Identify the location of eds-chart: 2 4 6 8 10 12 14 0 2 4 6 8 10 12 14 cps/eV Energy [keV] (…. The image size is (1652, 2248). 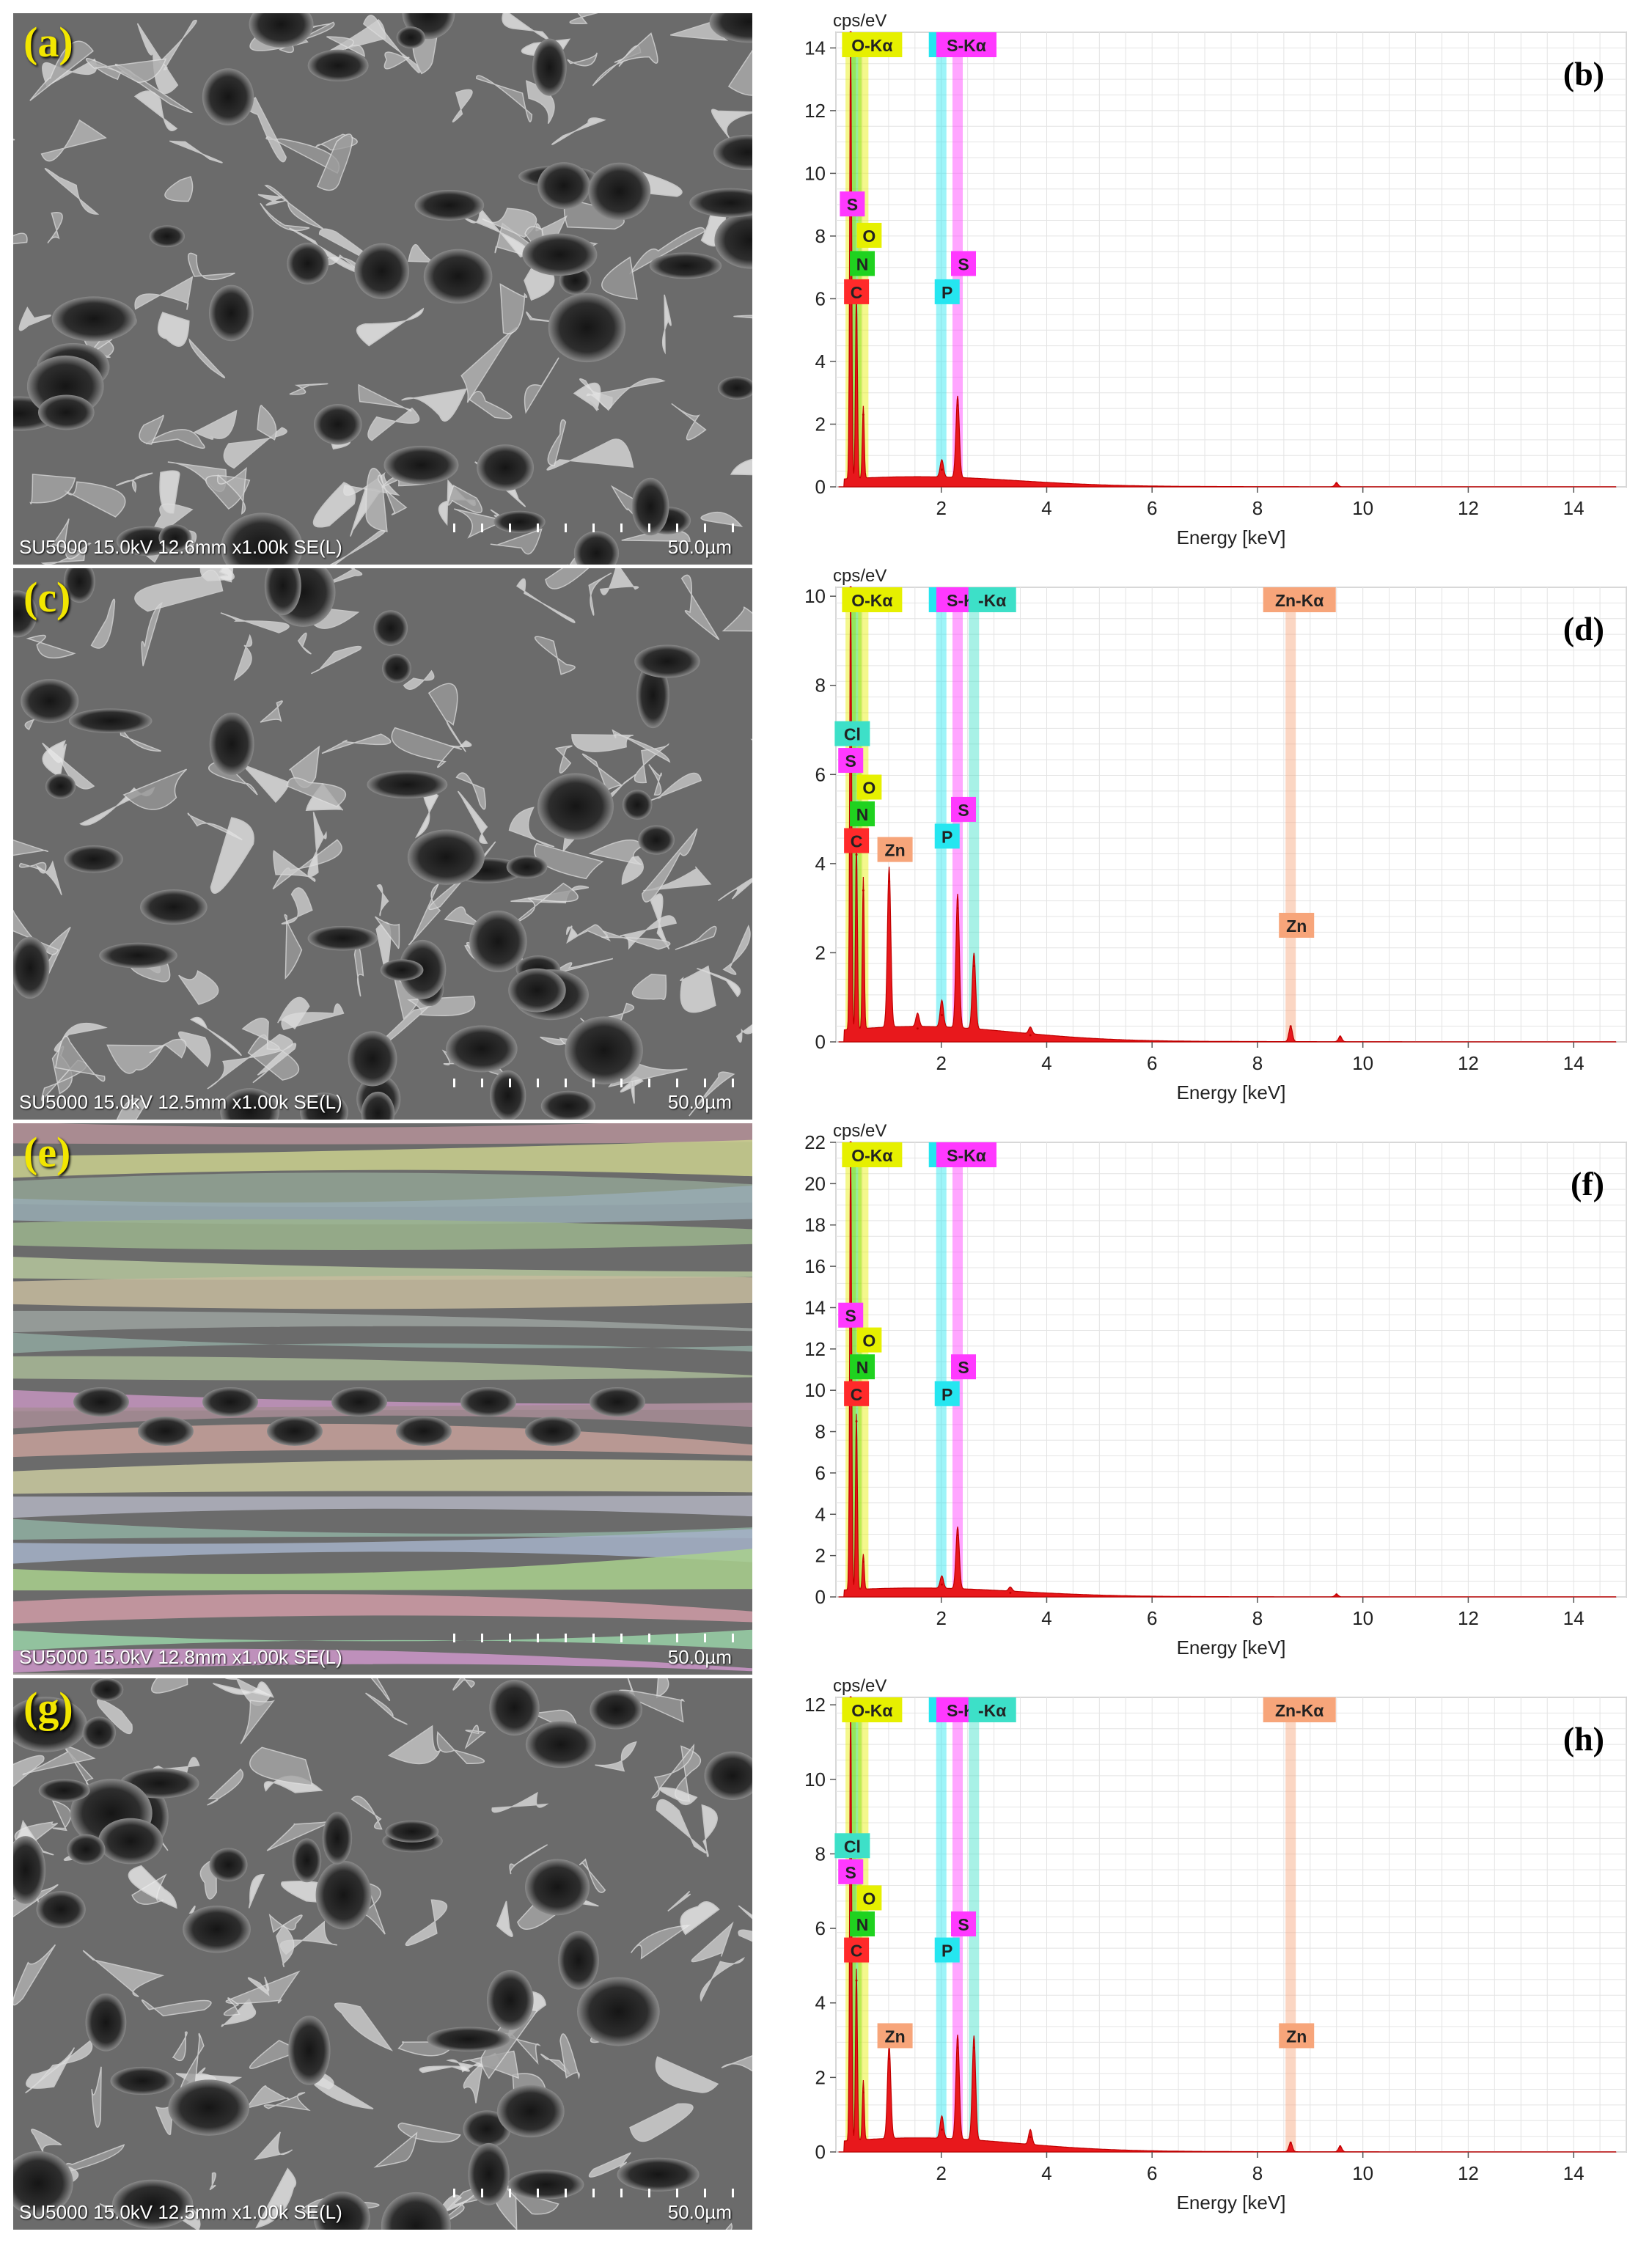
(1215, 279).